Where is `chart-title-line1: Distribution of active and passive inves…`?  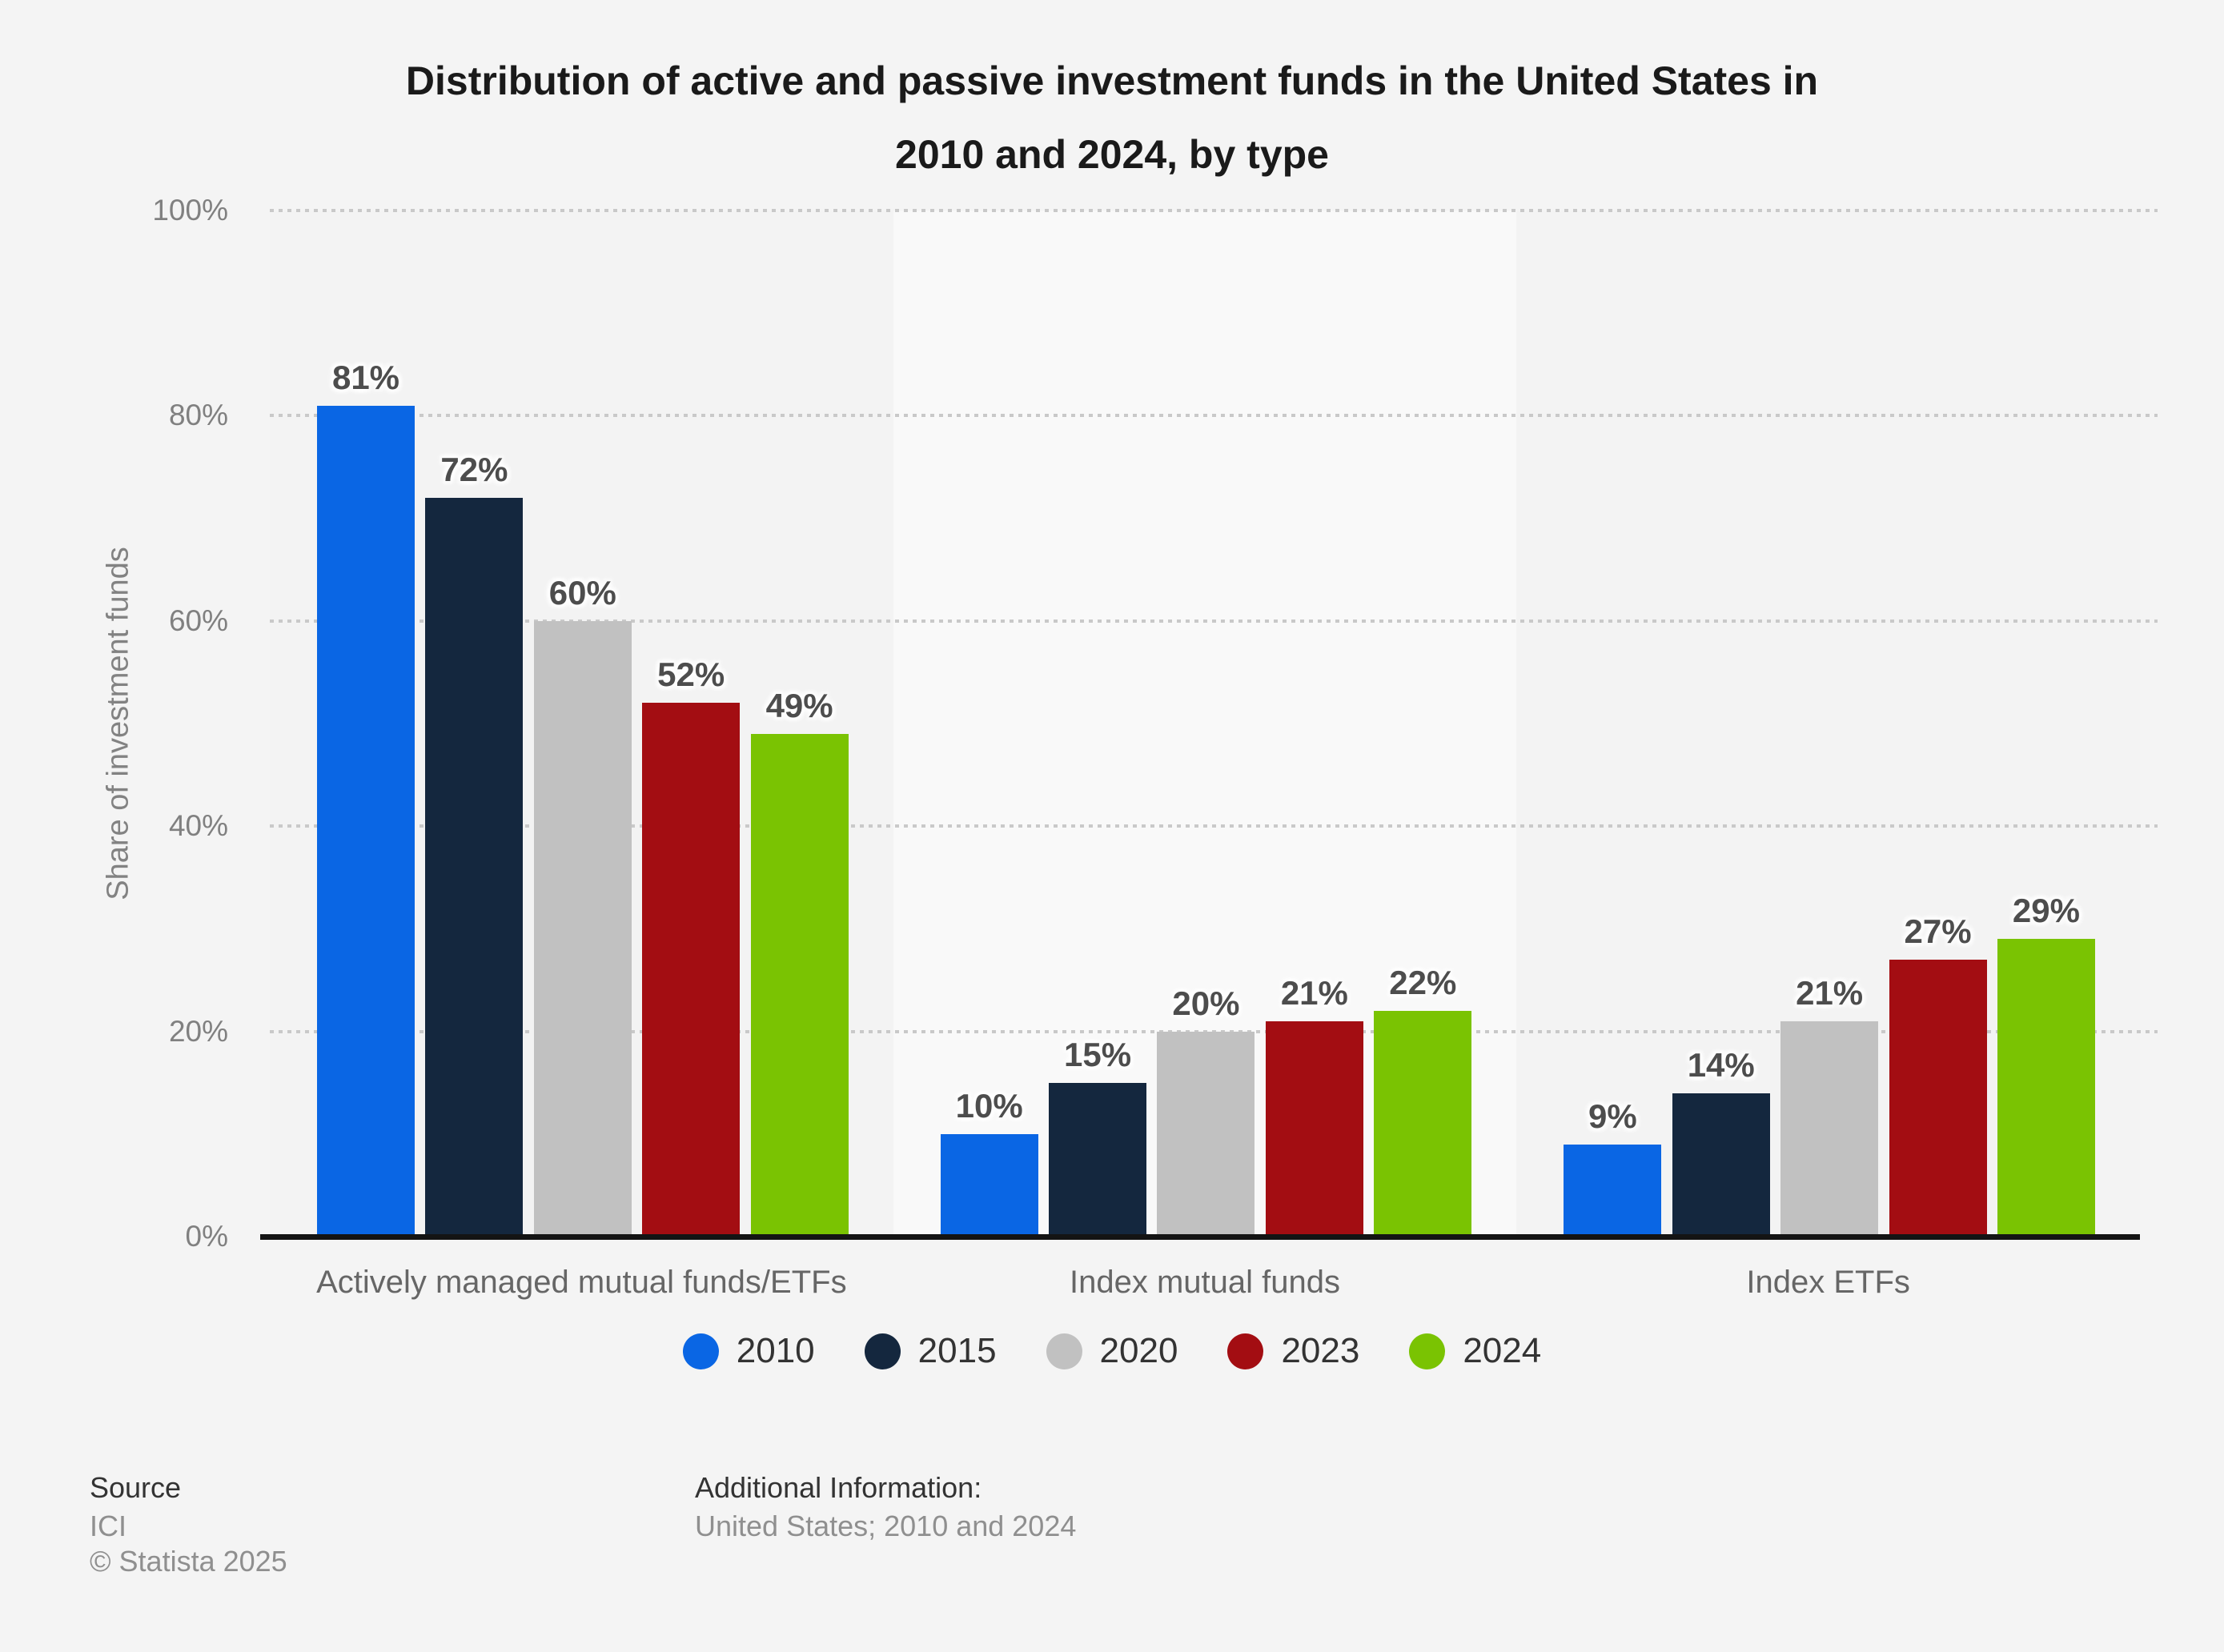
chart-title-line1: Distribution of active and passive inves… is located at coordinates (1112, 80).